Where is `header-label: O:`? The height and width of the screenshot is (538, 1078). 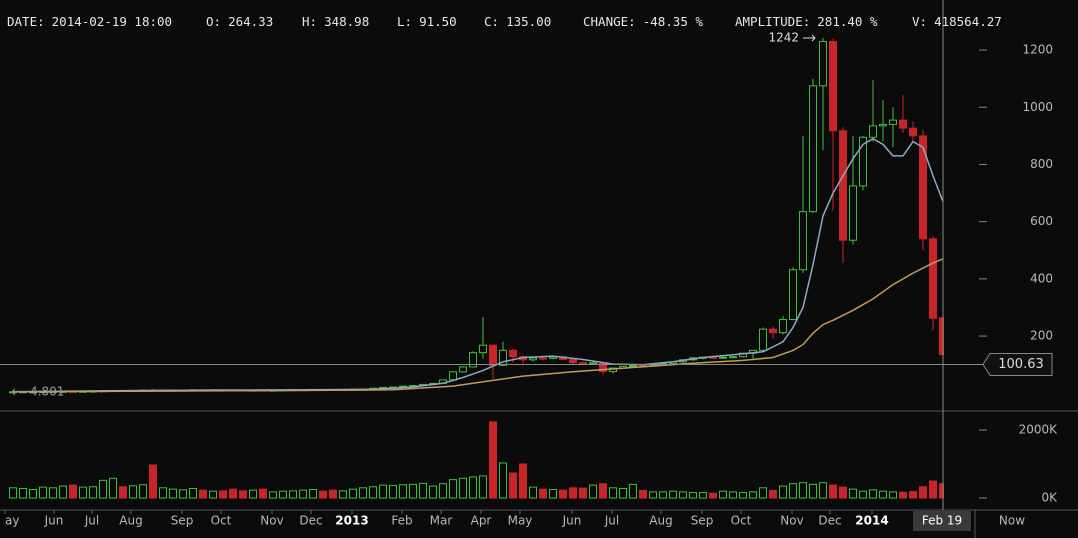
header-label: O: is located at coordinates (214, 21).